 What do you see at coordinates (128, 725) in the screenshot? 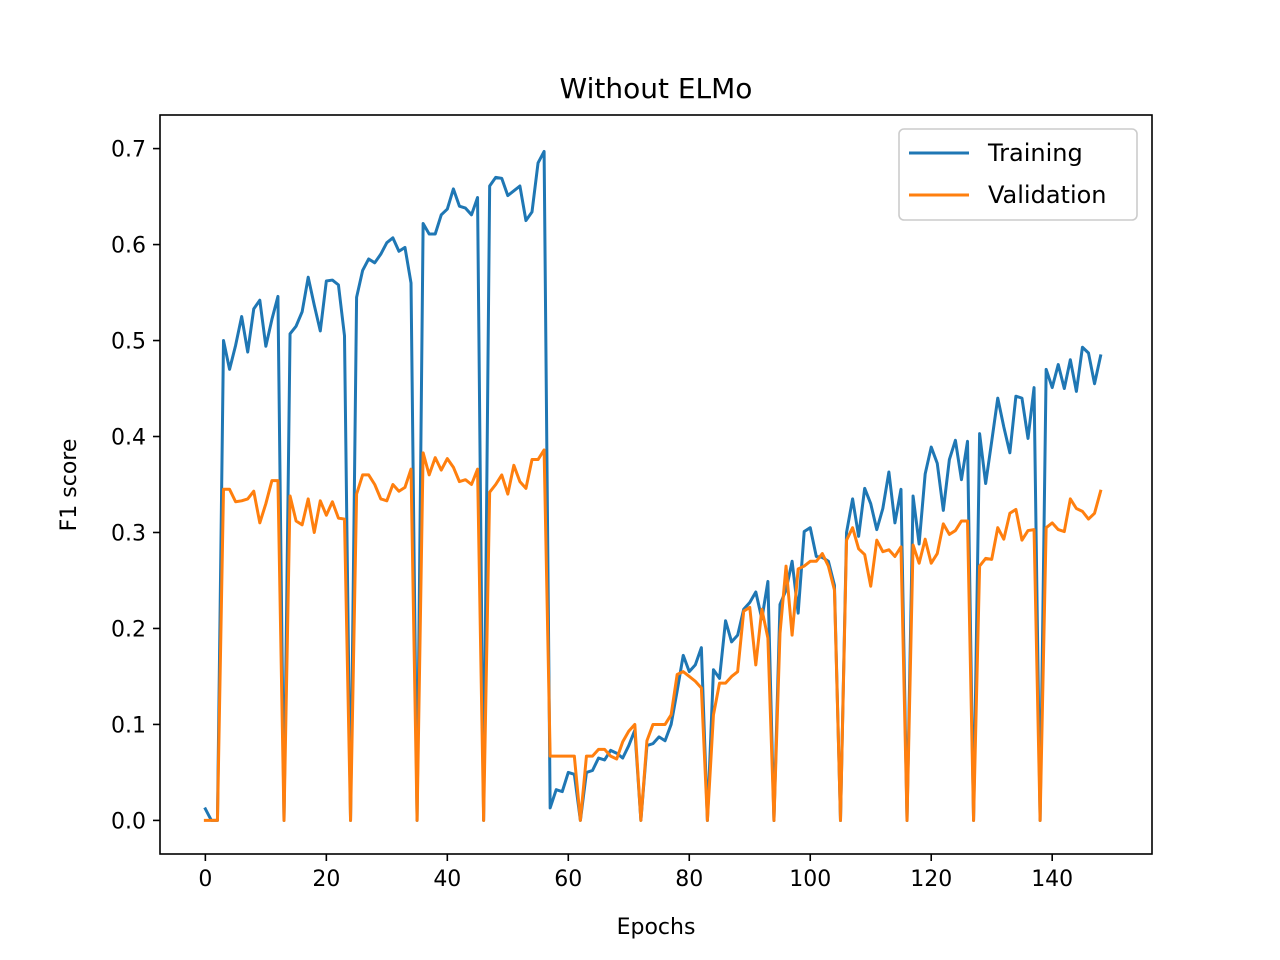
I see `y-tick-label: 0.1` at bounding box center [128, 725].